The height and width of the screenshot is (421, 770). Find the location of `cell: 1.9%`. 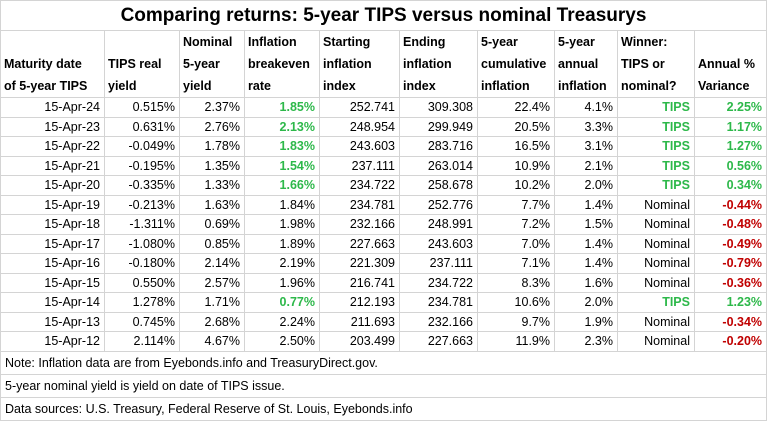

cell: 1.9% is located at coordinates (586, 321).